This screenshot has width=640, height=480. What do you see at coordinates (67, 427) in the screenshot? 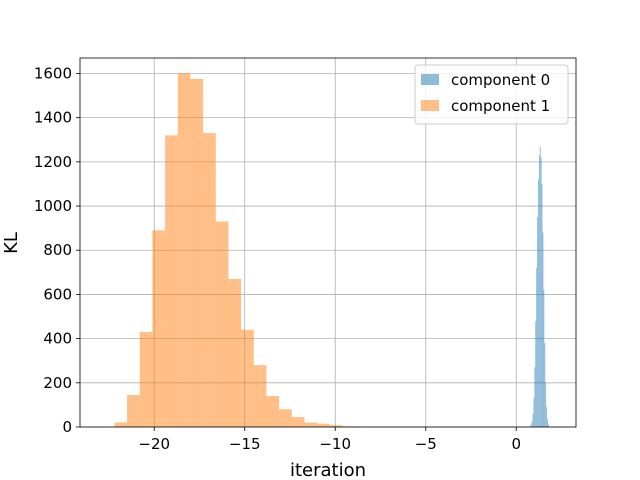
I see `y-tick-label: 0` at bounding box center [67, 427].